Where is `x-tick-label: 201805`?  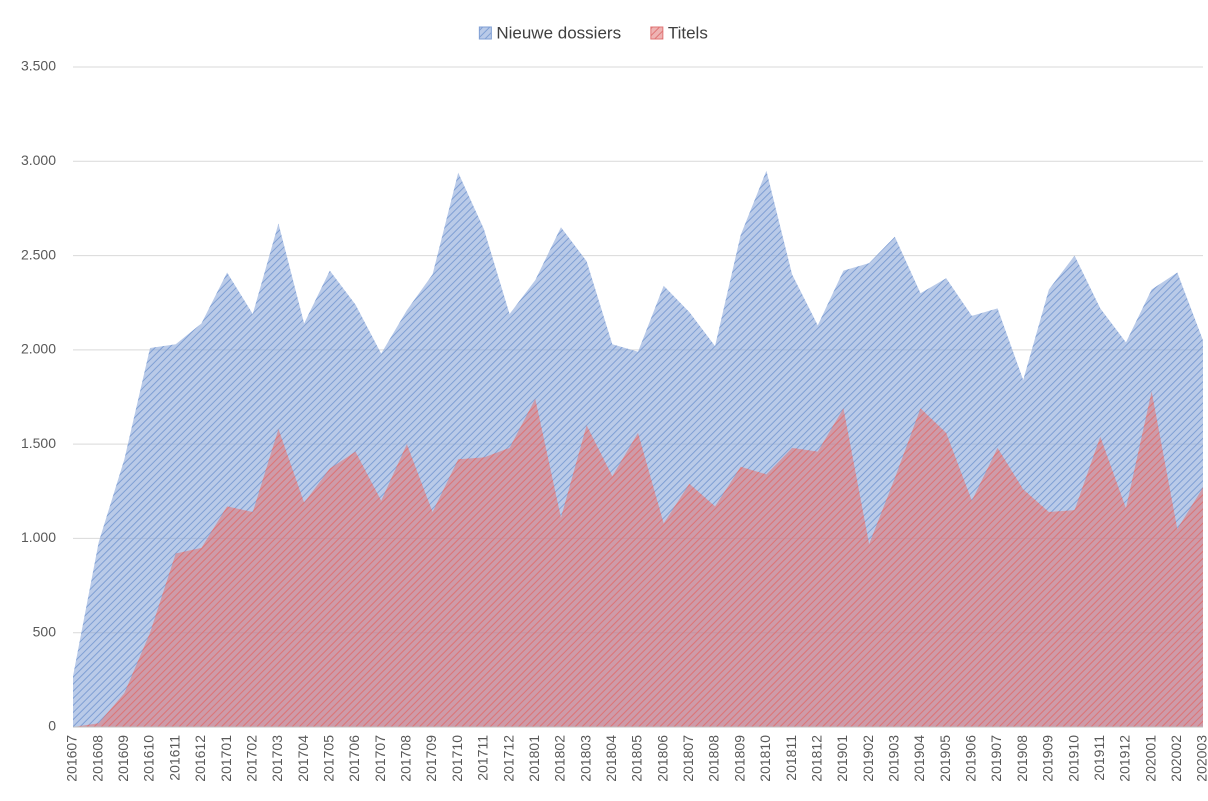
x-tick-label: 201805 is located at coordinates (637, 758).